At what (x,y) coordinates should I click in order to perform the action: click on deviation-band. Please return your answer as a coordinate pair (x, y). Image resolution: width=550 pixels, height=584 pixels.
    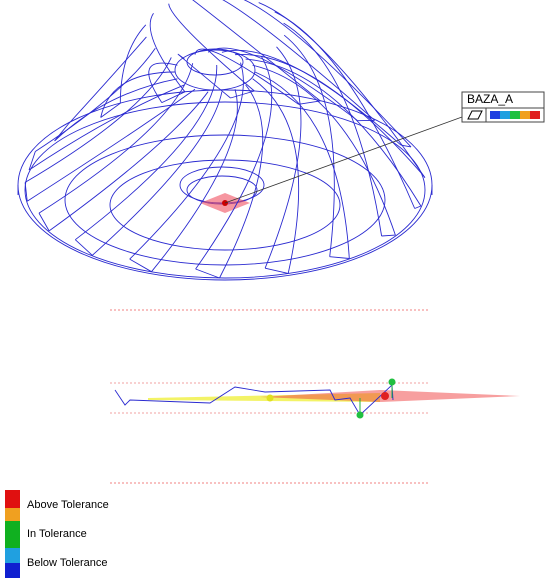
    Looking at the image, I should click on (390, 396).